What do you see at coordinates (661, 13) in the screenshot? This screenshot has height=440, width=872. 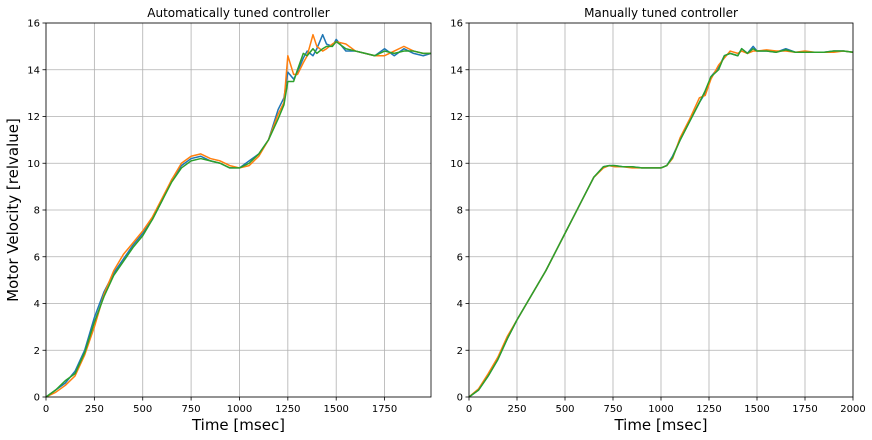 I see `manual-panel-title: Manually tuned controller` at bounding box center [661, 13].